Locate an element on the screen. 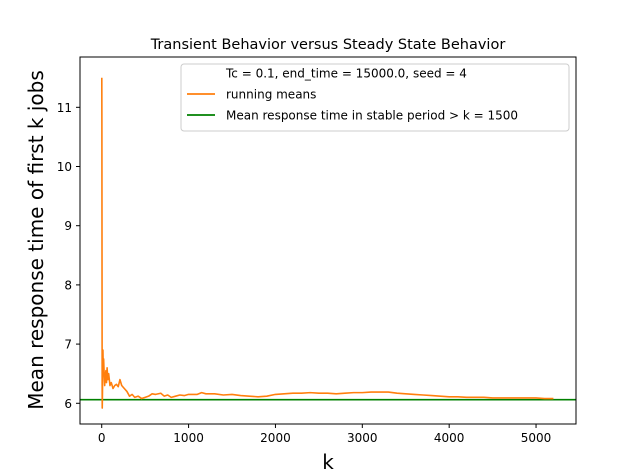 This screenshot has height=476, width=640. legend-box is located at coordinates (375, 97).